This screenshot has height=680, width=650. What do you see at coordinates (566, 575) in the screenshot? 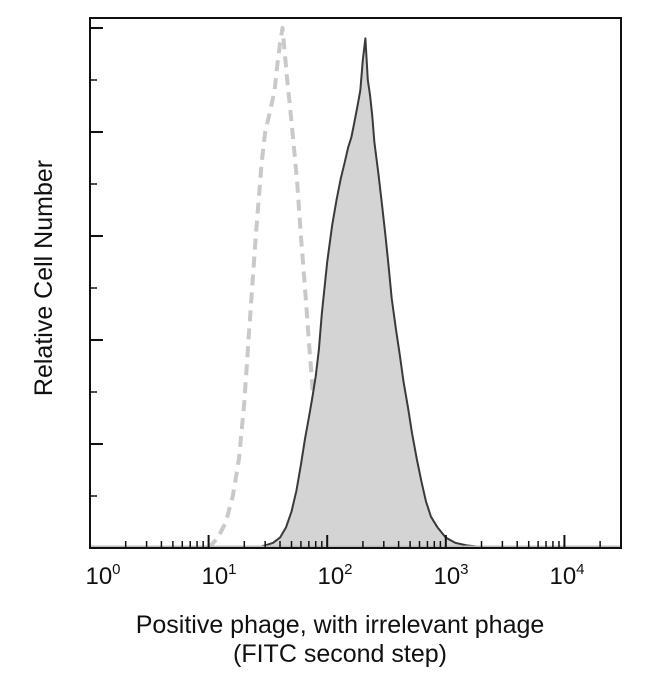
I see `x-tick-label-4: 10⁴` at bounding box center [566, 575].